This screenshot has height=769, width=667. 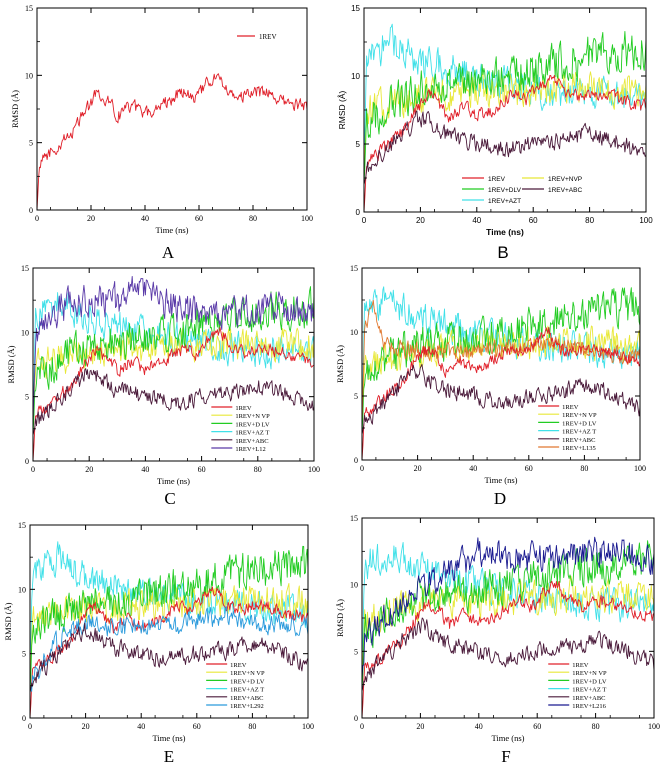 I want to click on series-line-1rev-l292, so click(x=169, y=649).